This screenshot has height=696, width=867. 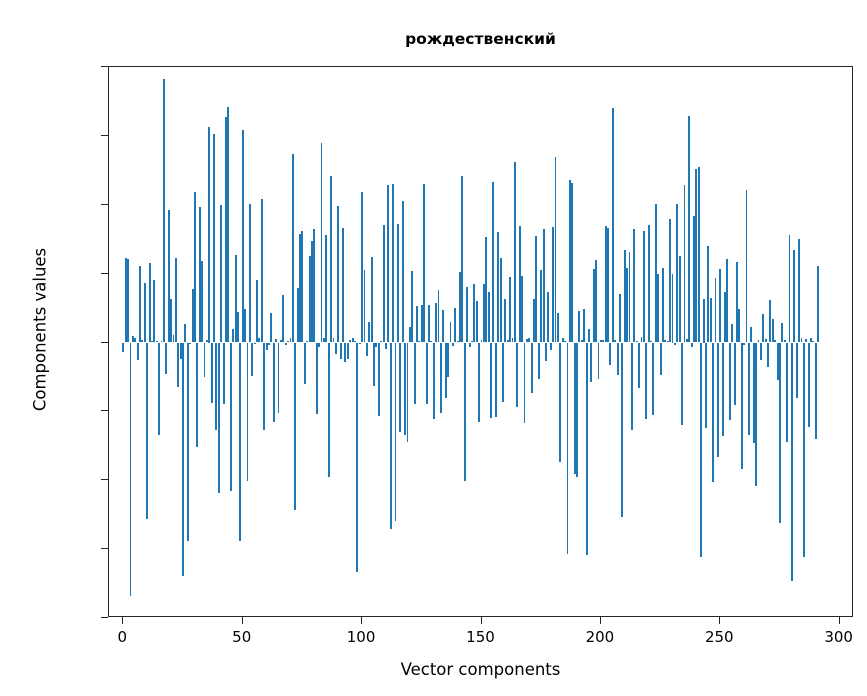 What do you see at coordinates (122, 637) in the screenshot?
I see `x-tick-label: 0` at bounding box center [122, 637].